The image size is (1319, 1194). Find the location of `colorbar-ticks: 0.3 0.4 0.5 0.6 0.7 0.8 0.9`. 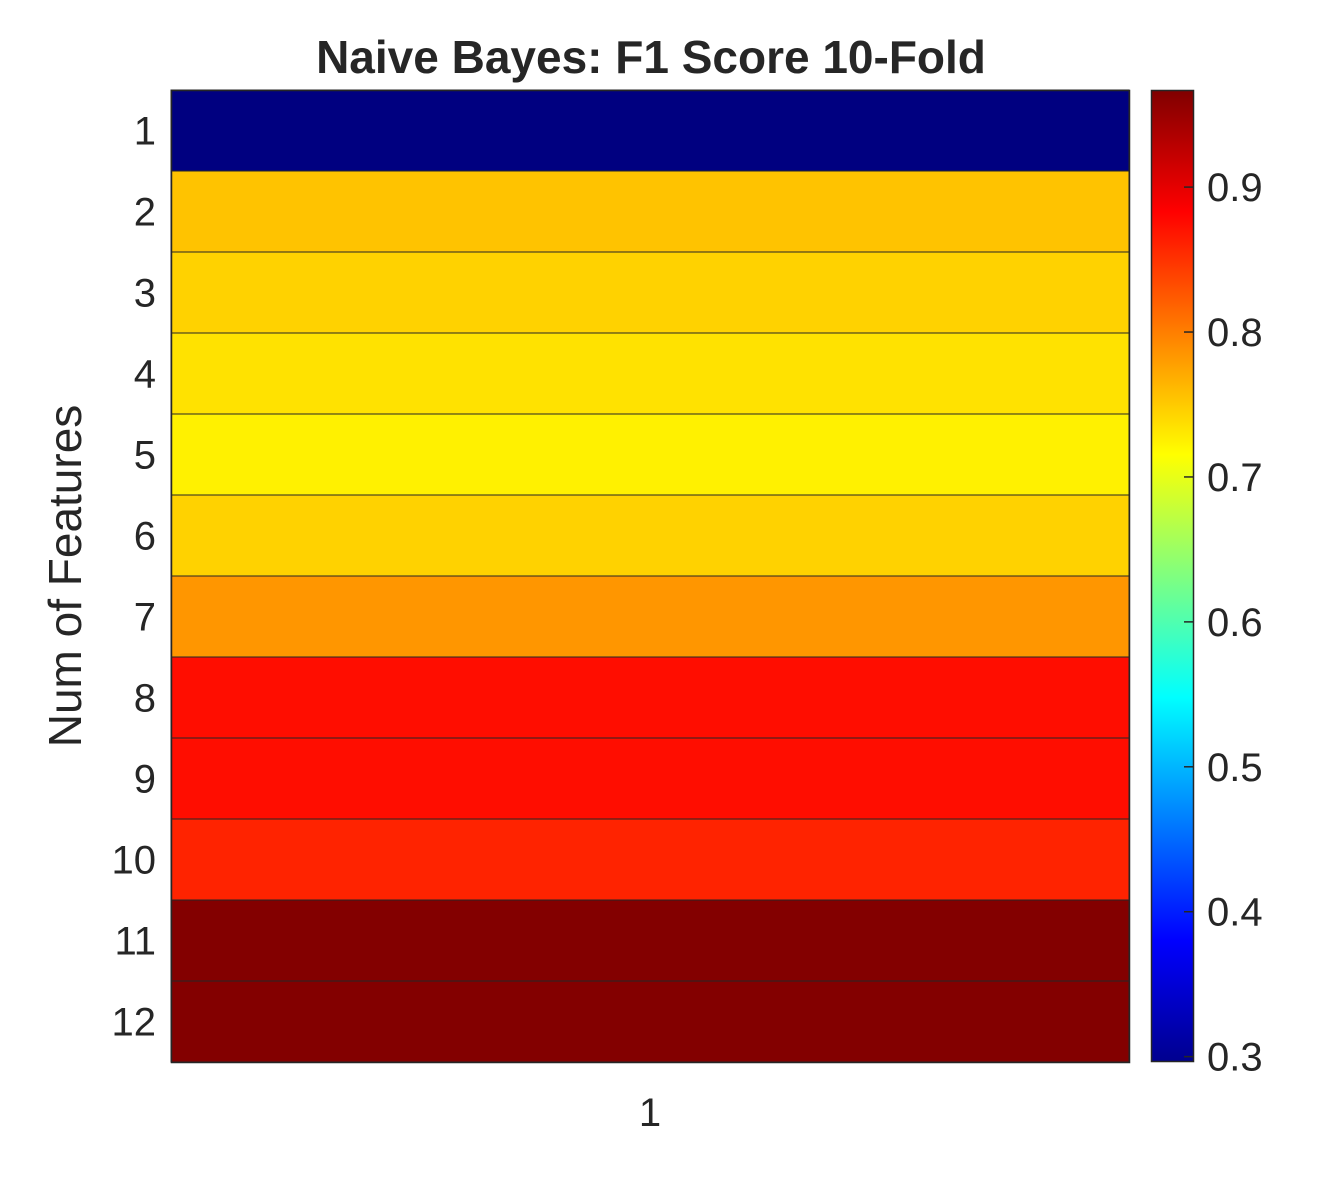

colorbar-ticks: 0.3 0.4 0.5 0.6 0.7 0.8 0.9 is located at coordinates (1223, 623).